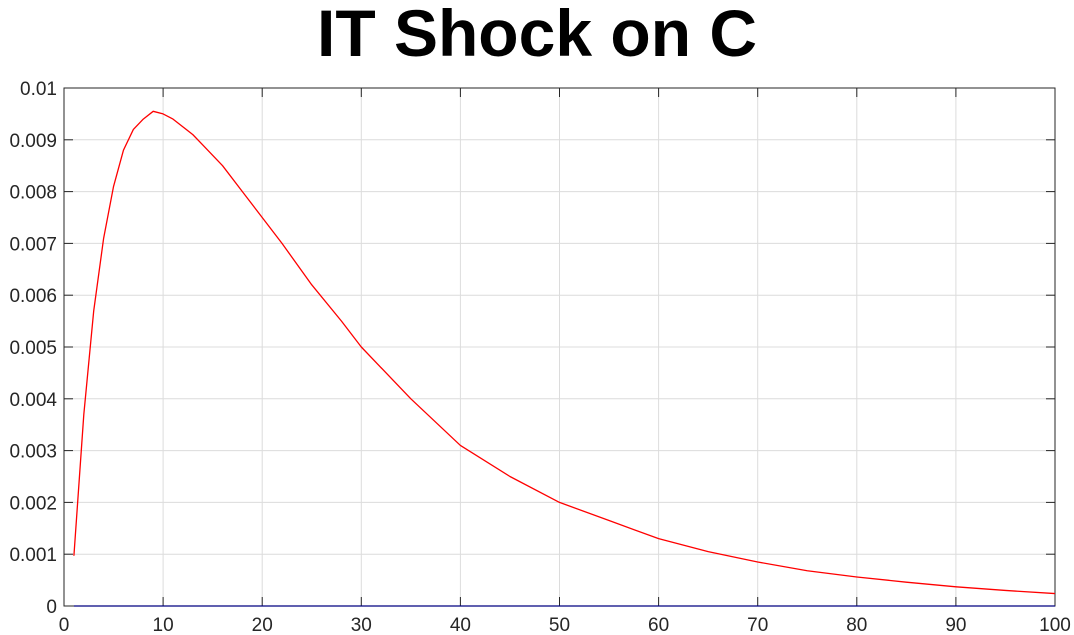 The height and width of the screenshot is (635, 1074). What do you see at coordinates (33, 452) in the screenshot?
I see `y-tick-label: 0.003` at bounding box center [33, 452].